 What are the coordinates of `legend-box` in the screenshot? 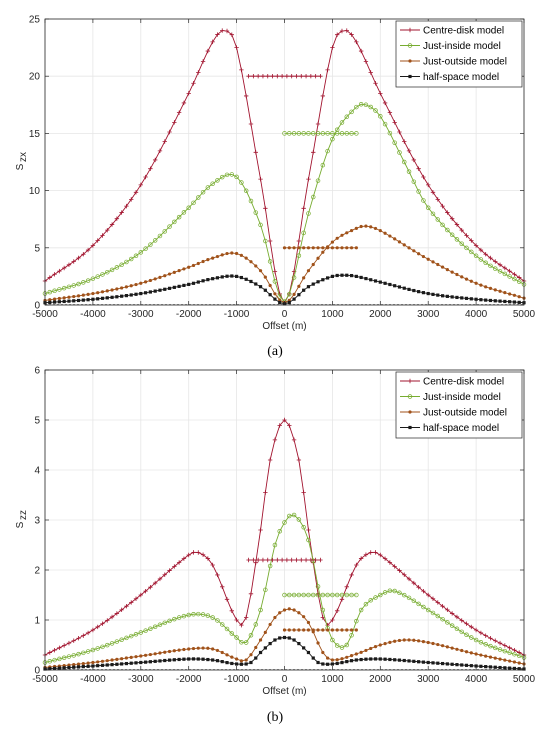 It's located at (459, 405).